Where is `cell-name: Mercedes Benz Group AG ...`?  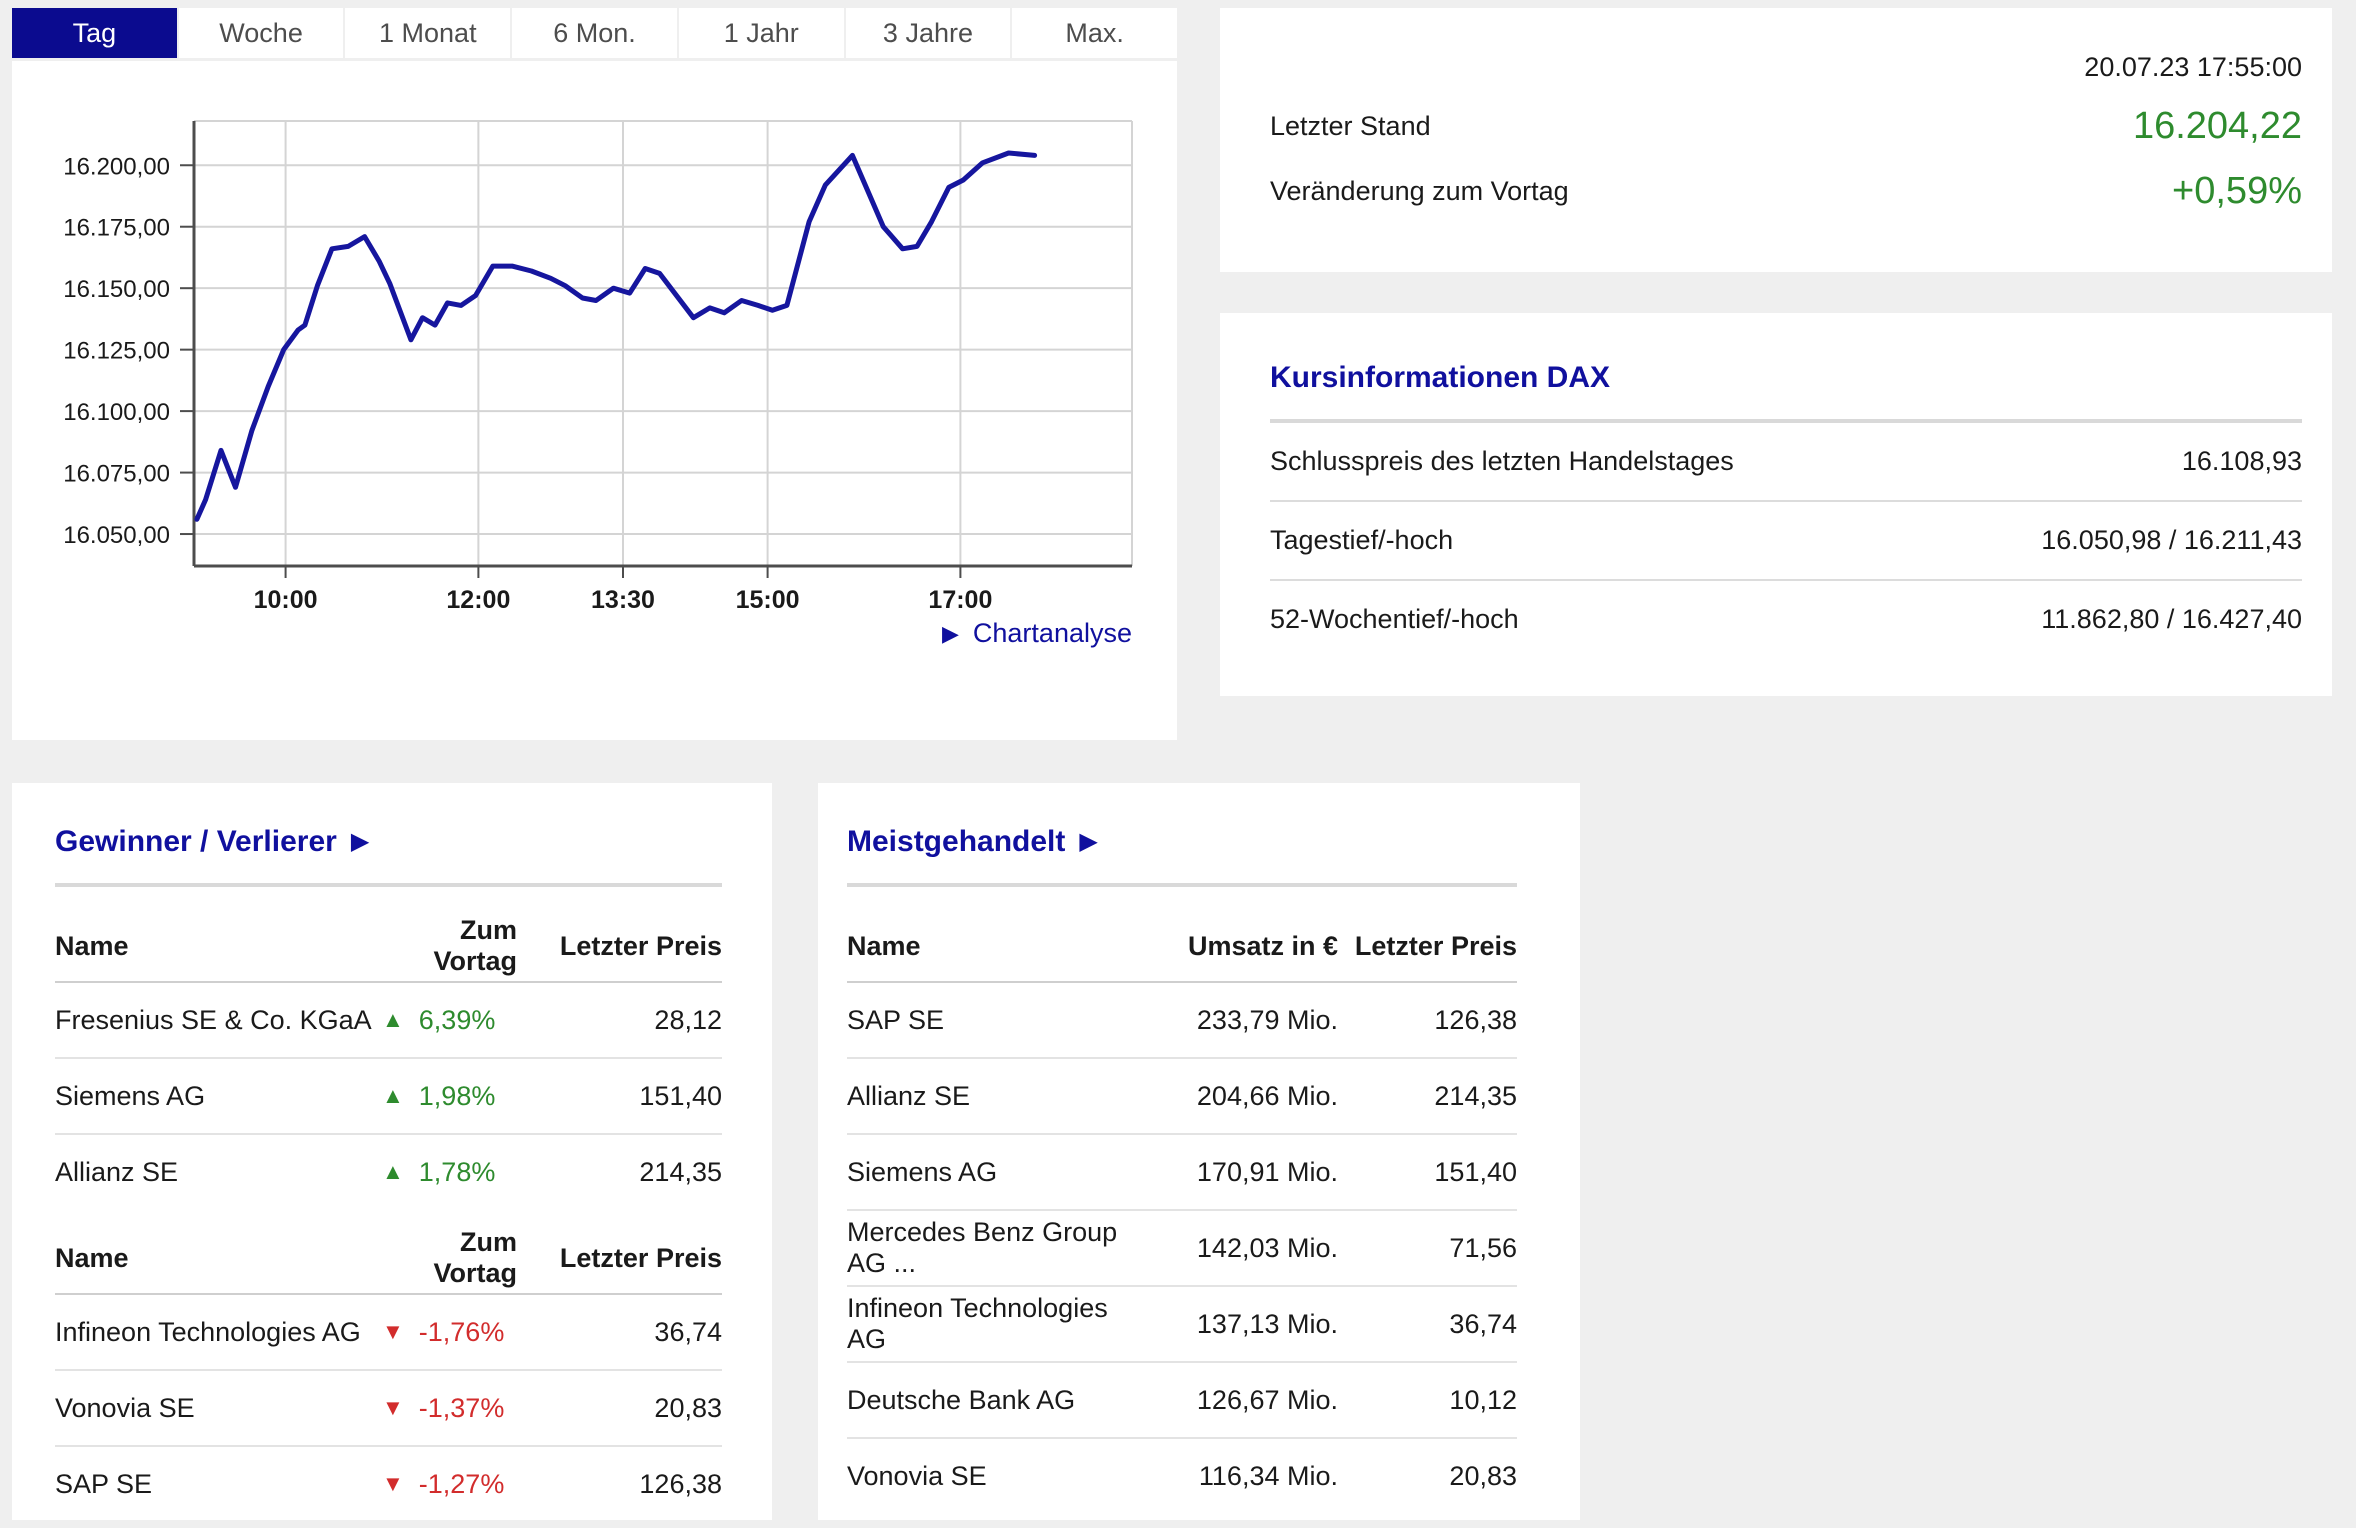 cell-name: Mercedes Benz Group AG ... is located at coordinates (982, 1247).